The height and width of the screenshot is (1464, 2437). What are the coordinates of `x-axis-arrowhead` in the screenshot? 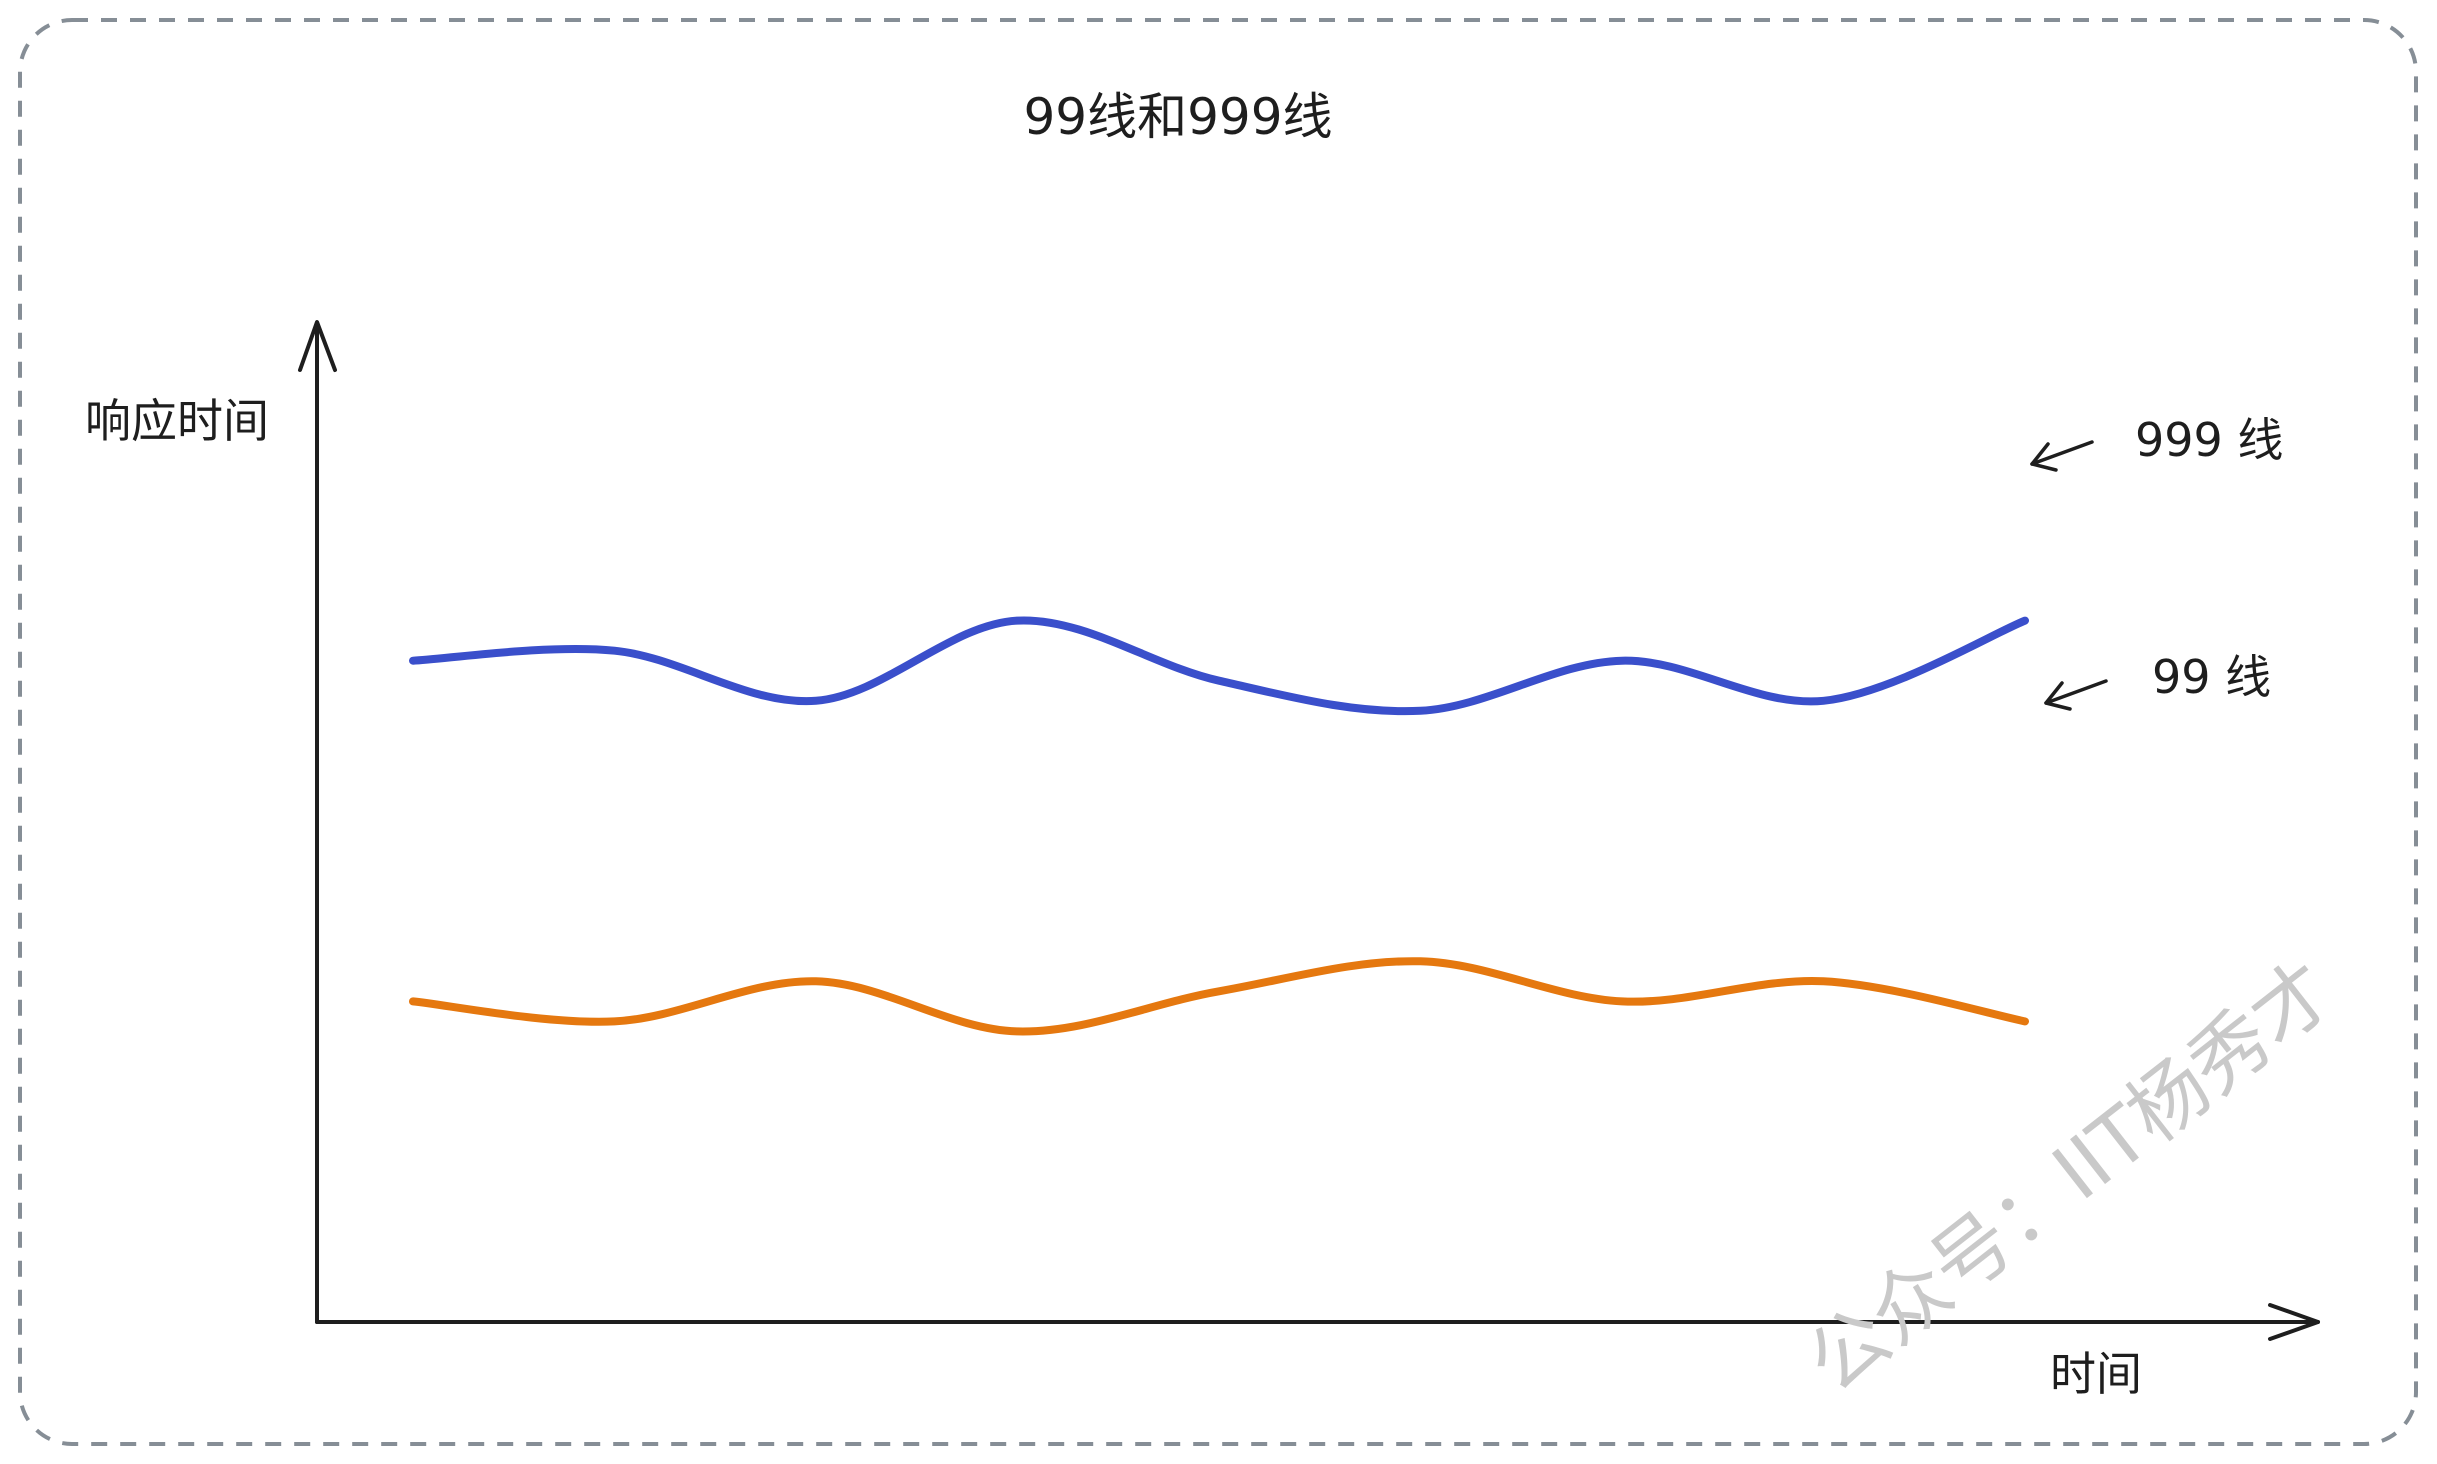 It's located at (2294, 1322).